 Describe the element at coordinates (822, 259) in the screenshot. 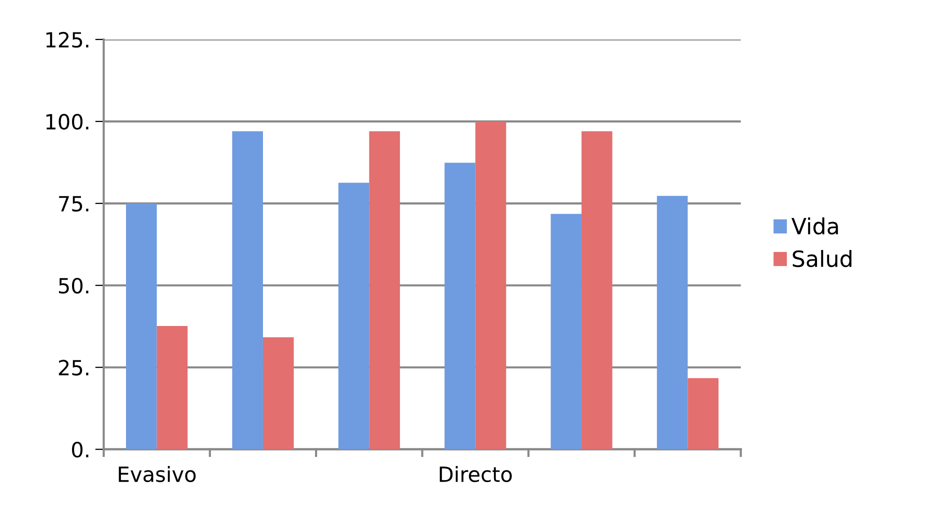

I see `legend-label: Salud` at that location.